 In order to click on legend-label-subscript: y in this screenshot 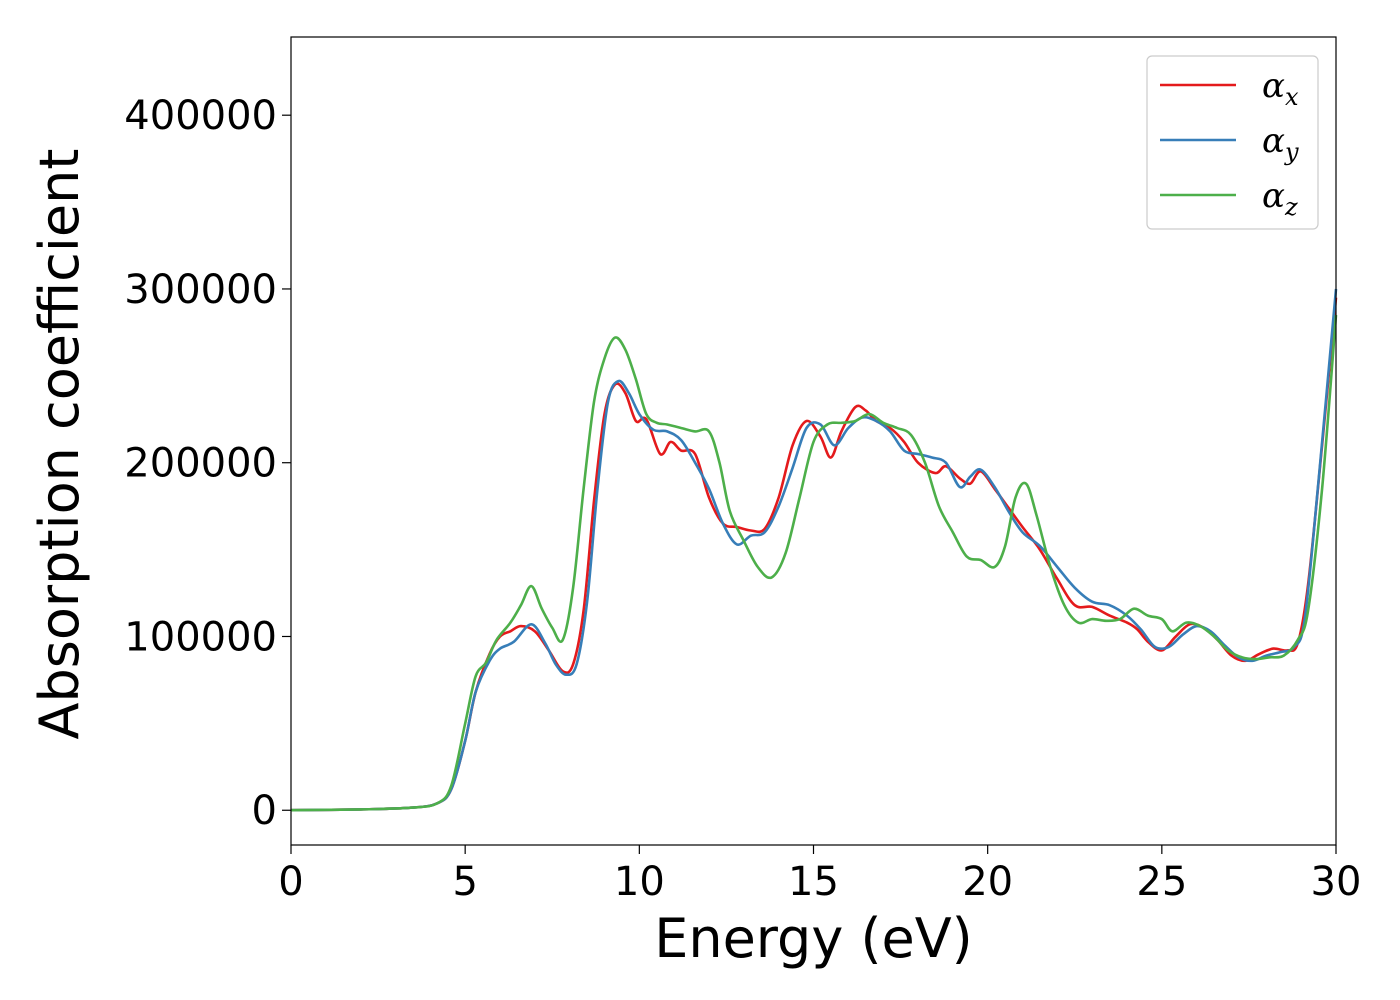, I will do `click(1291, 152)`.